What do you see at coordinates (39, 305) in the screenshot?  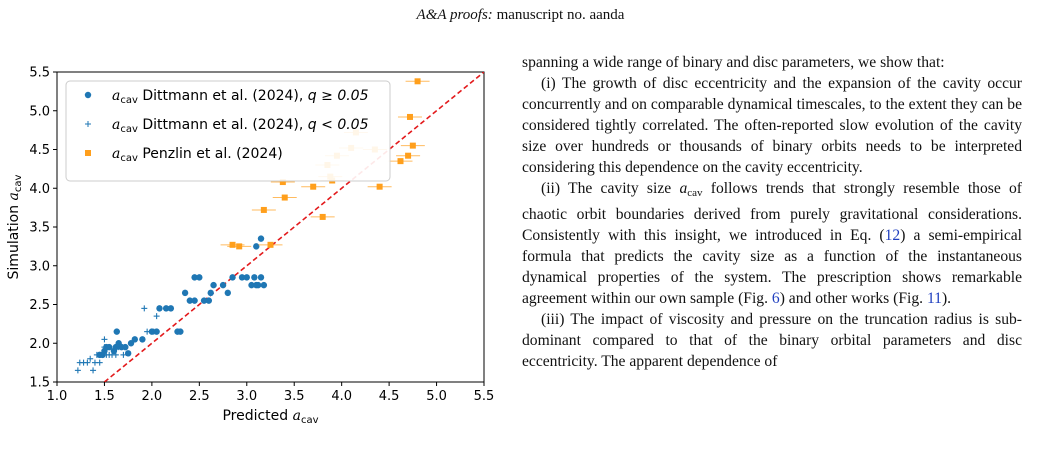 I see `y-tick-label: 2.5` at bounding box center [39, 305].